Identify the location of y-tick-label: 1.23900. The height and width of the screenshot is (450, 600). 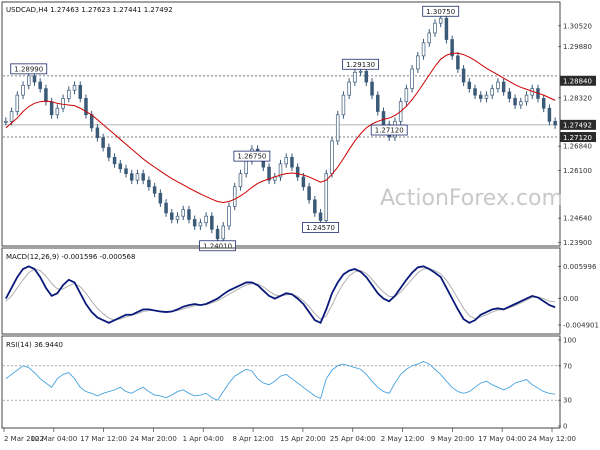
(577, 243).